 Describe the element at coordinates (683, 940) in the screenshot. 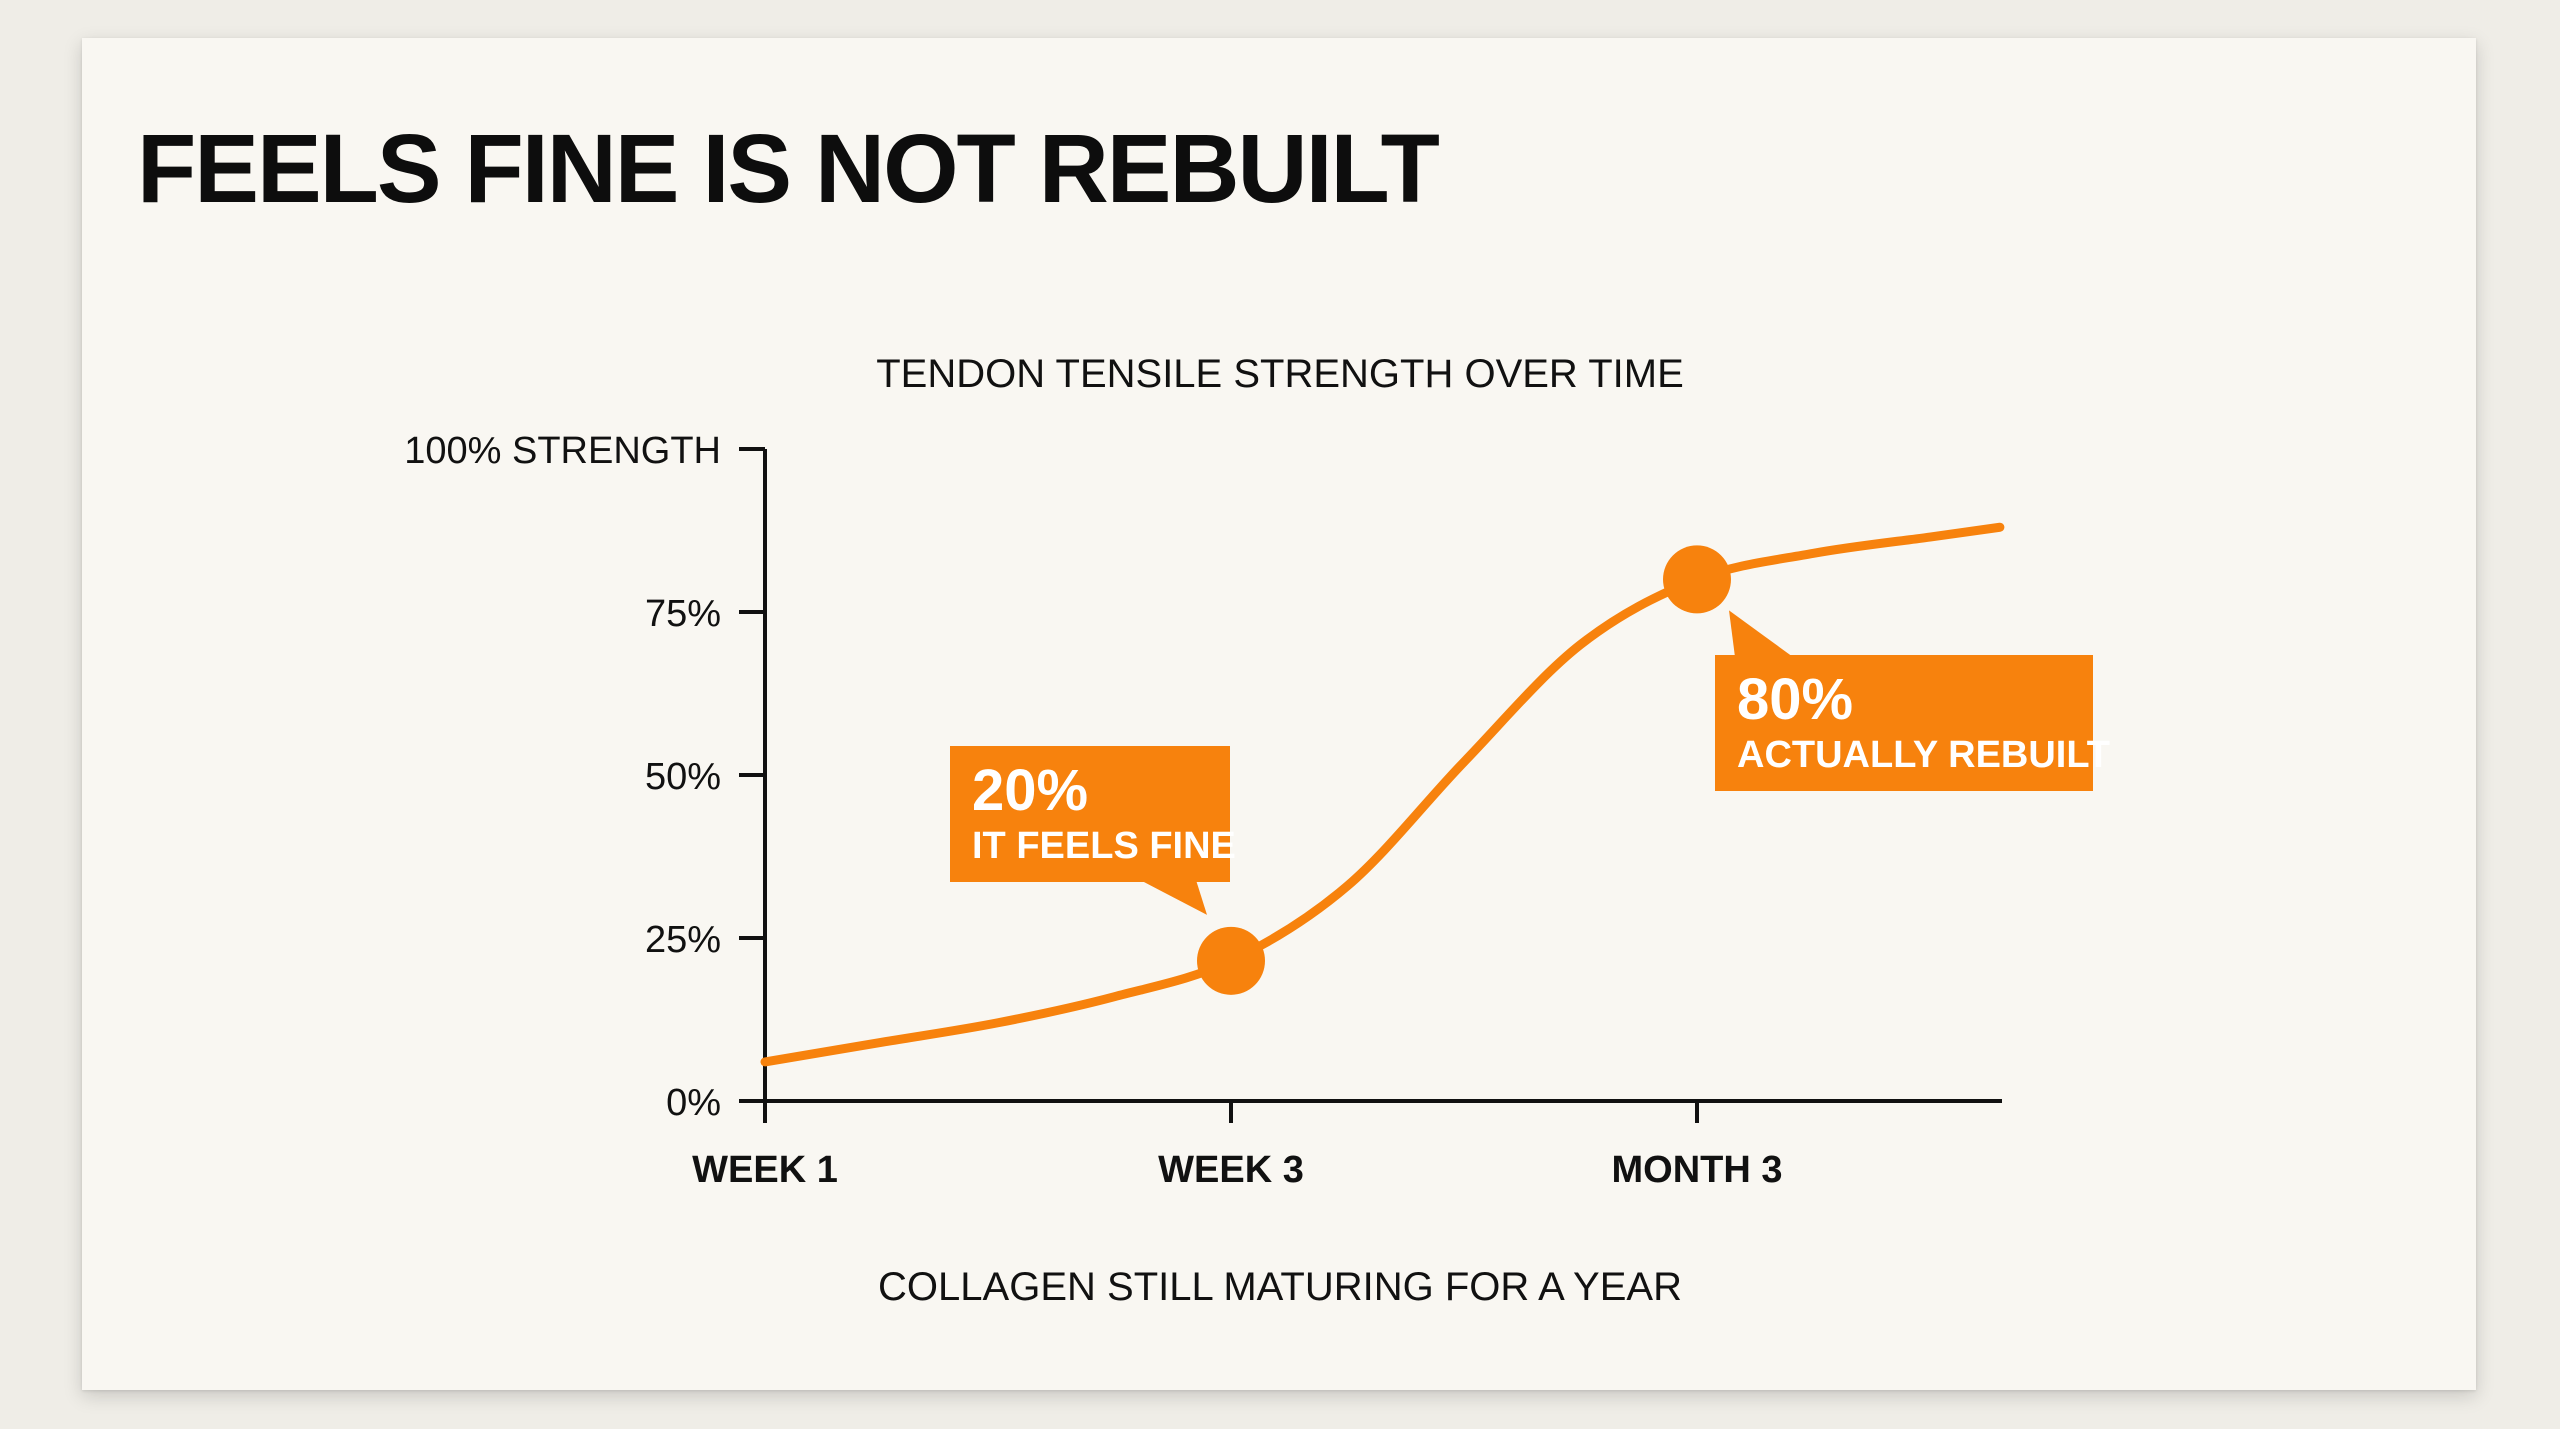

I see `y-tick-label: 25%` at that location.